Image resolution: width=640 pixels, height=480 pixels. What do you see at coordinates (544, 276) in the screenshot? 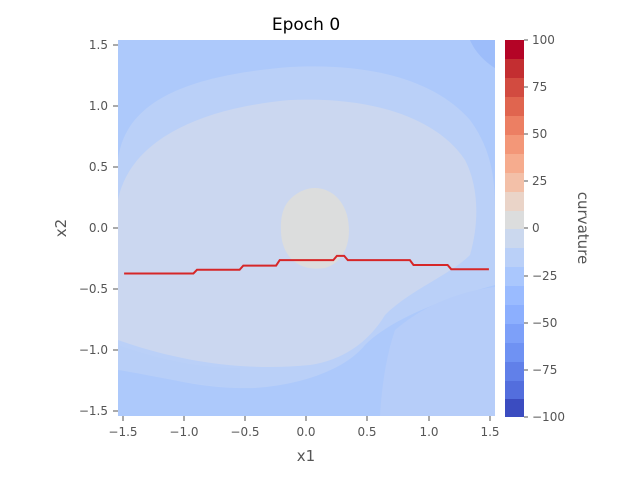
I see `colorbar-tick-label: −25` at bounding box center [544, 276].